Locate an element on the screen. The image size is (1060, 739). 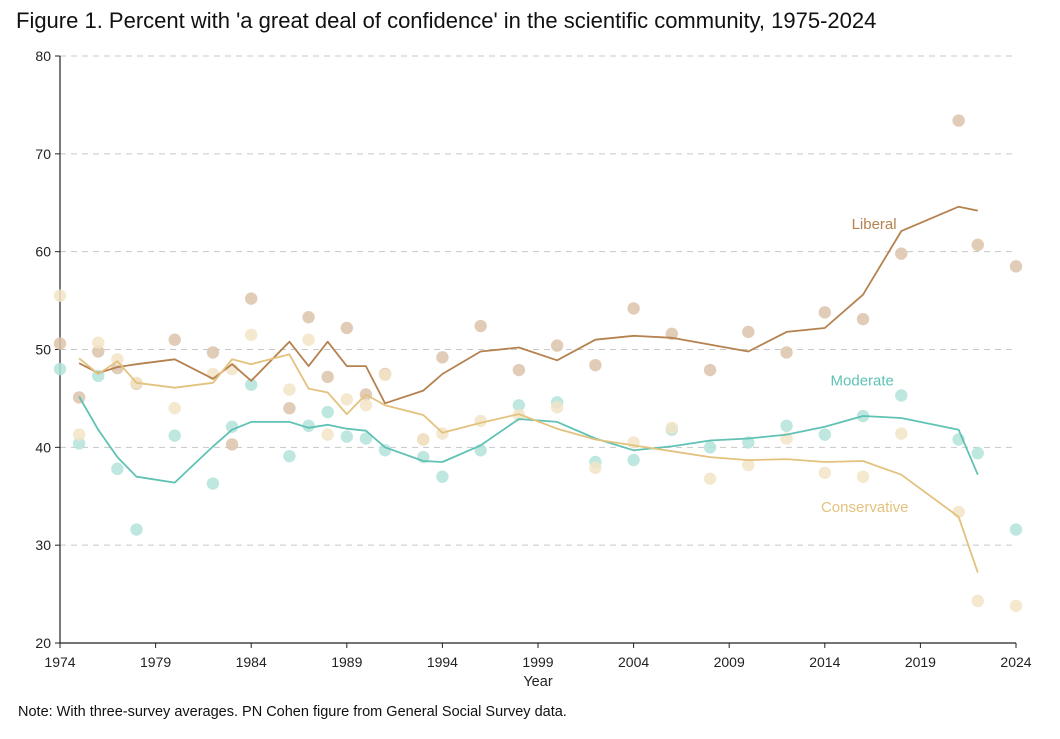
x-tick-label: 1979 is located at coordinates (155, 662).